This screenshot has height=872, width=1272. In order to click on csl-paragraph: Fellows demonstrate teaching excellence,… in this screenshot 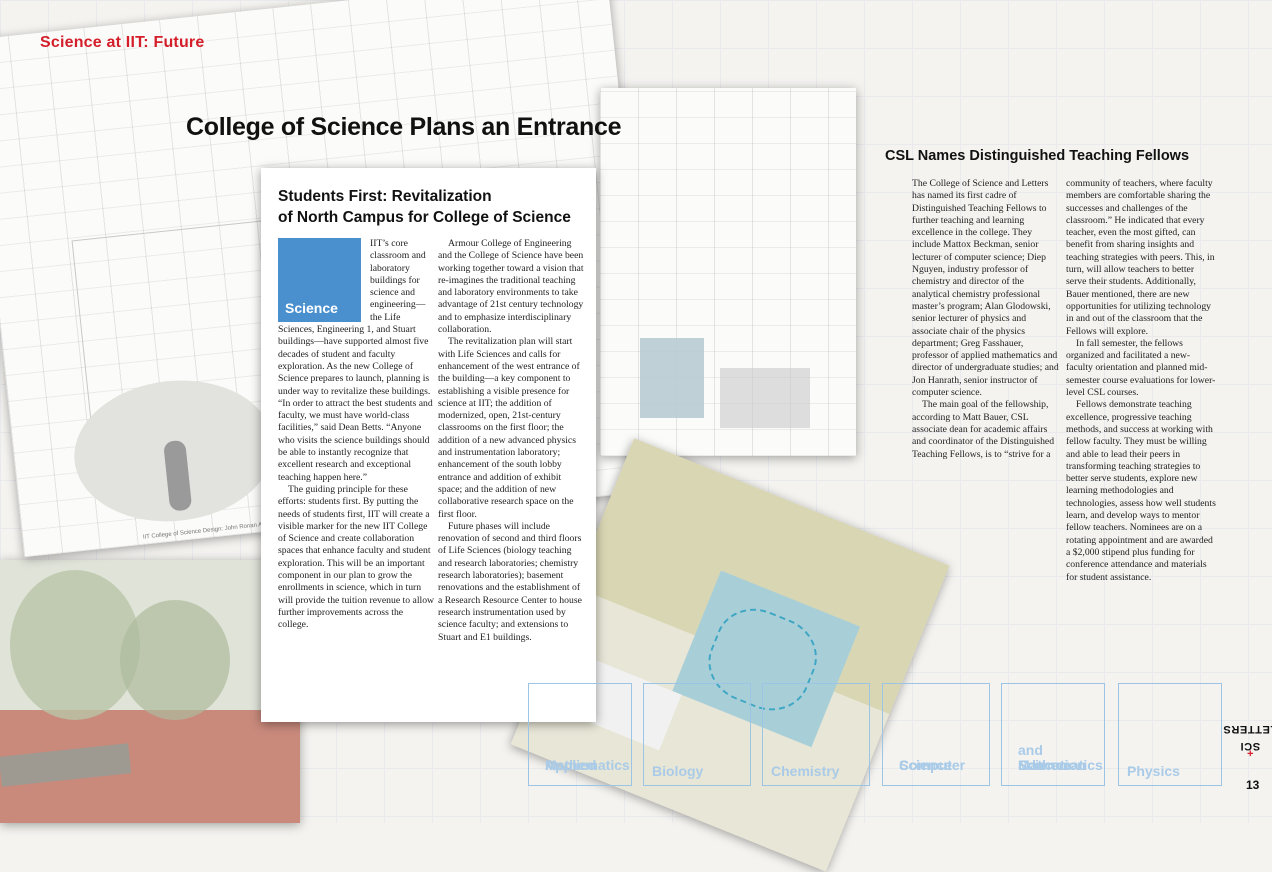, I will do `click(1141, 491)`.